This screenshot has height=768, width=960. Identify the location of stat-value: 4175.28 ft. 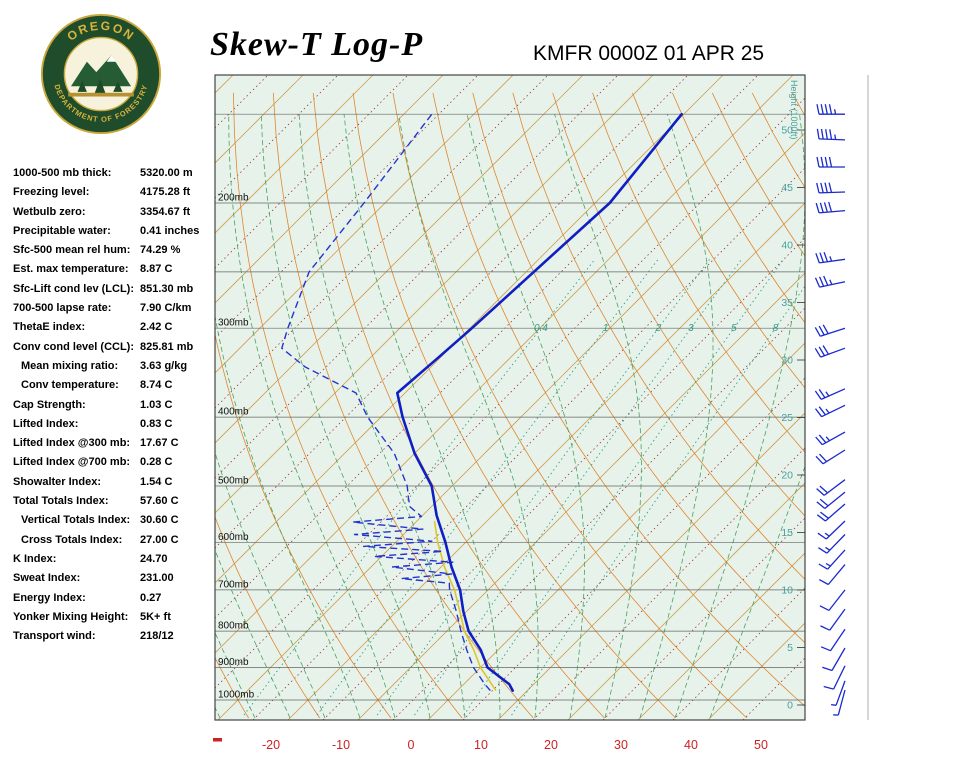
(165, 192).